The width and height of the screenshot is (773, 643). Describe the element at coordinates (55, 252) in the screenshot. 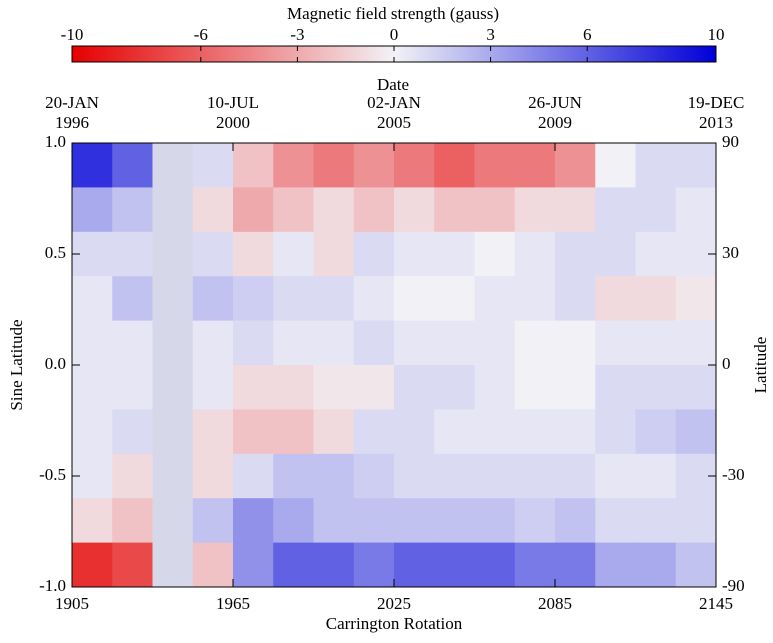

I see `y-tick-label: 0.5` at that location.